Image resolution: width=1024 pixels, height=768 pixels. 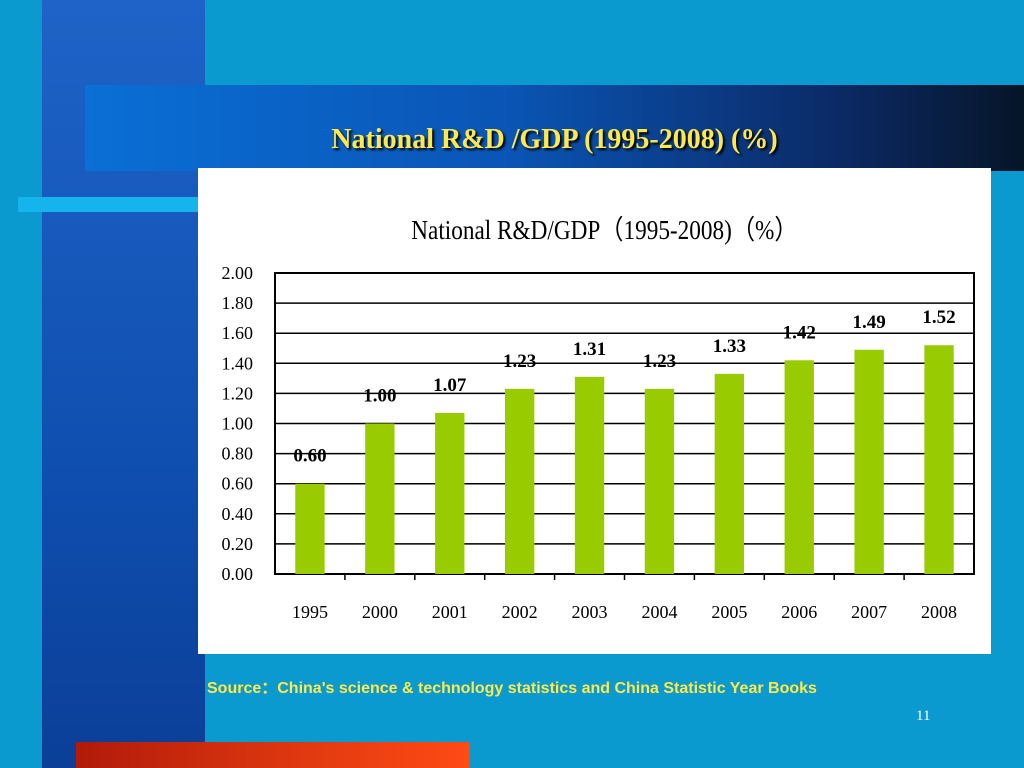 I want to click on data-label: 1.31, so click(x=589, y=349).